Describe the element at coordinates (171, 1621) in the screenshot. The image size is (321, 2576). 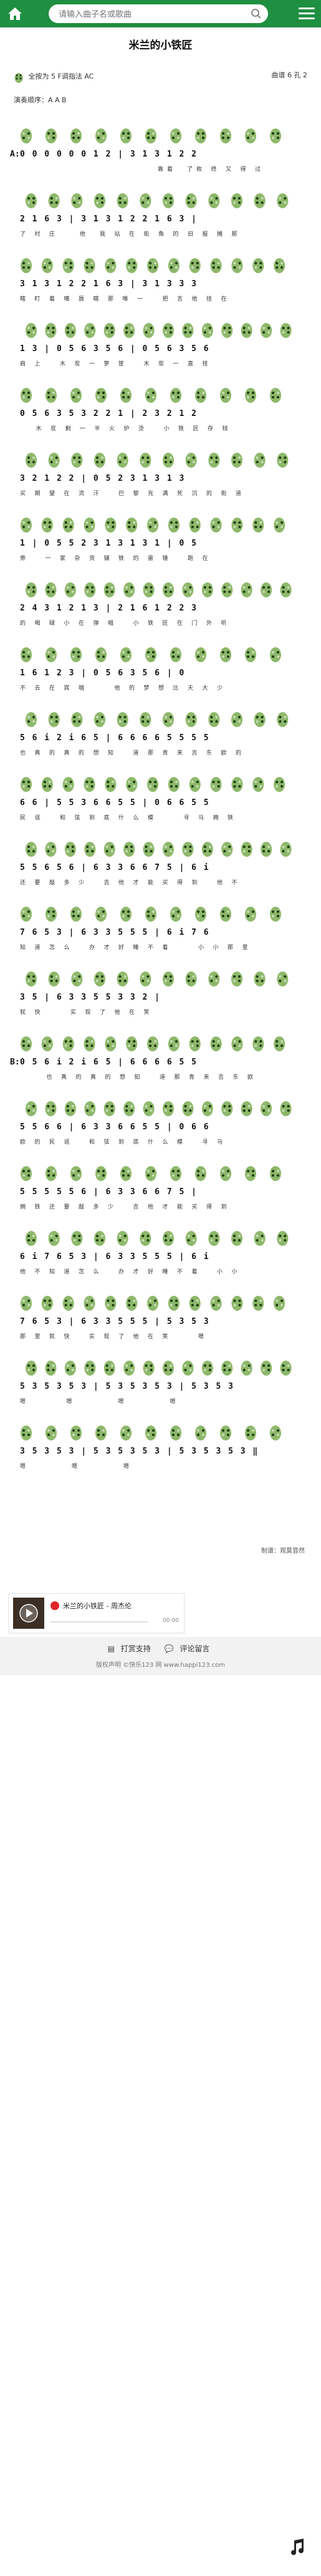
I see `player-time: 00:00` at that location.